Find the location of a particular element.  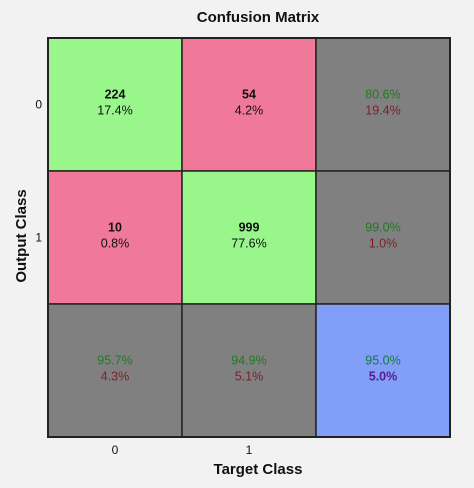

x-tick-label: 0 is located at coordinates (115, 450).